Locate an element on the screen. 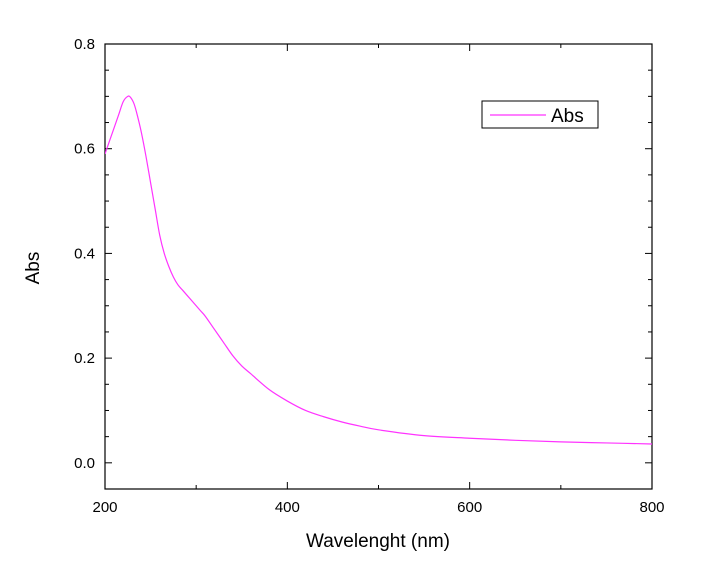  legend: Abs is located at coordinates (540, 114).